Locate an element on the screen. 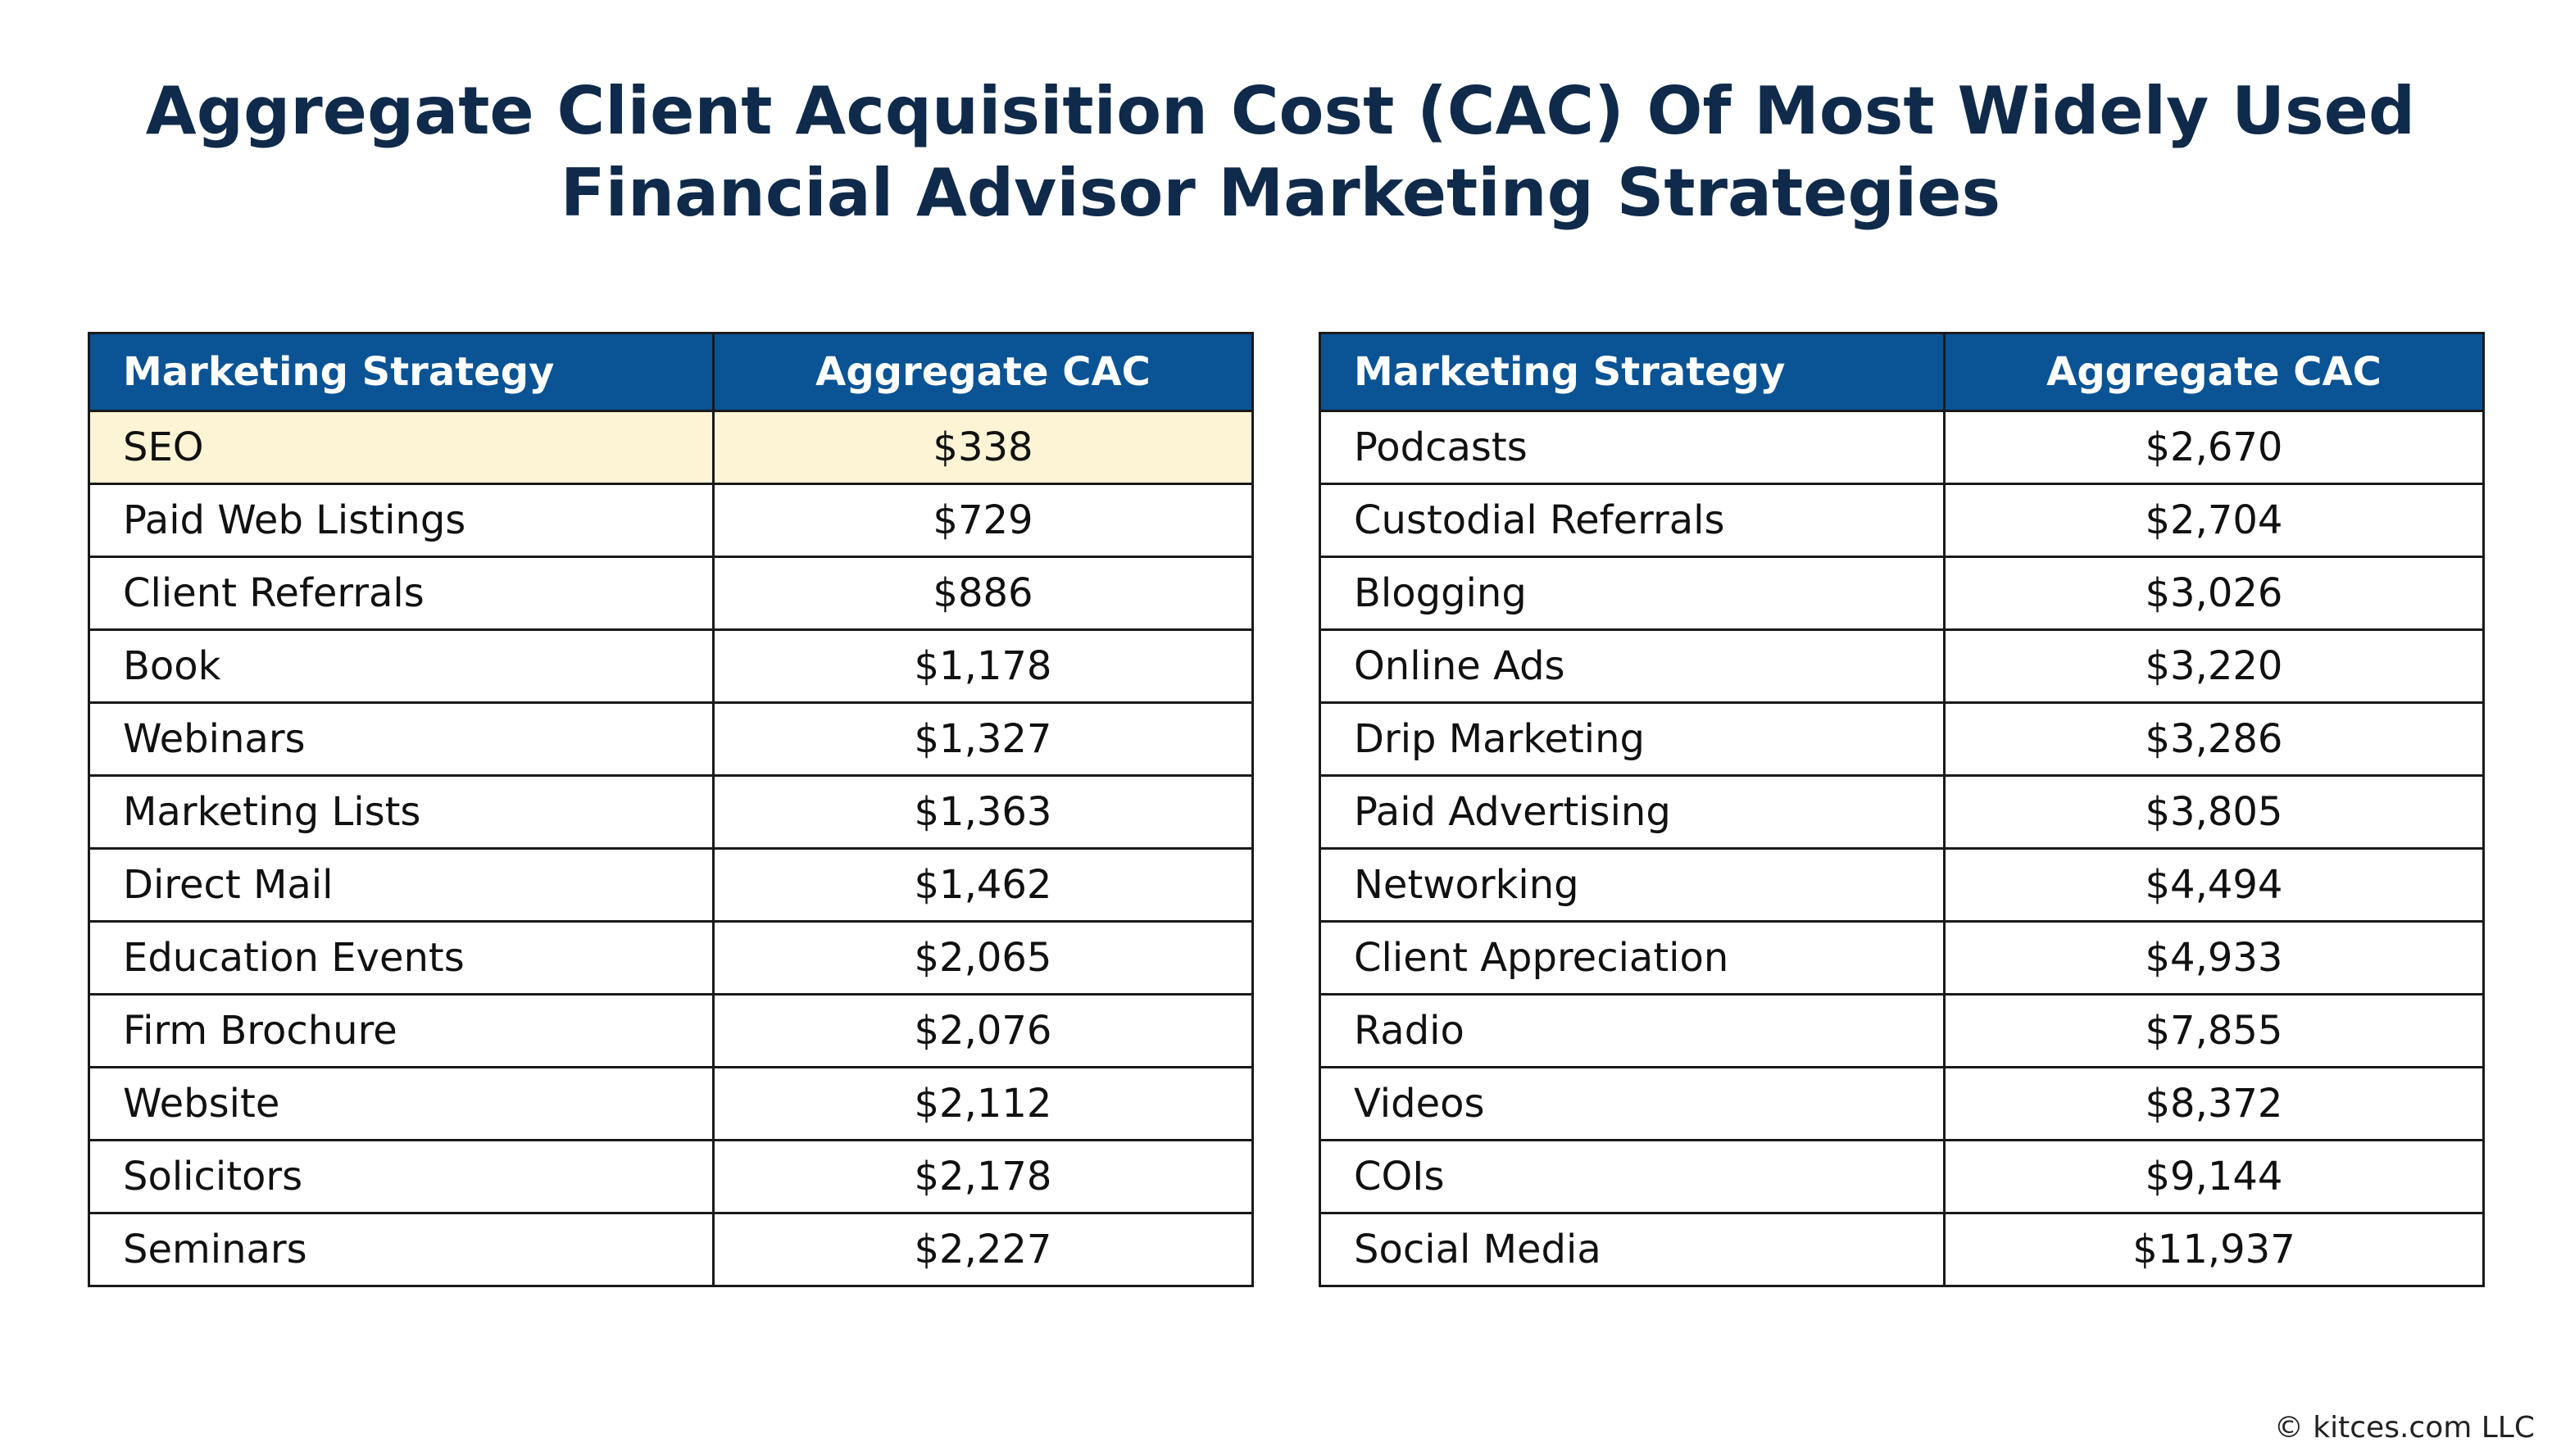 The height and width of the screenshot is (1456, 2561). table-row: Firm Brochure $2,076 is located at coordinates (671, 1031).